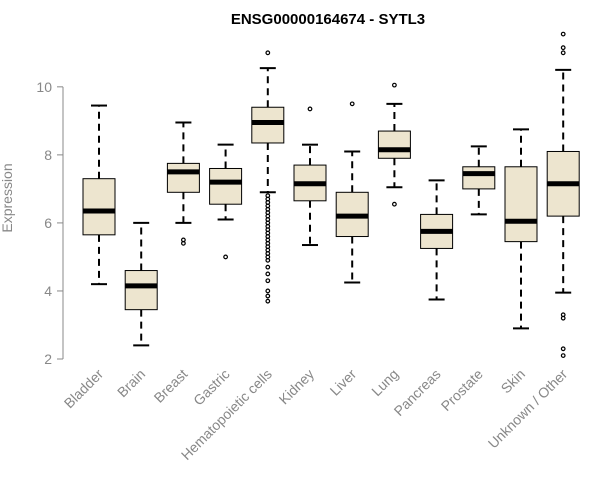 Image resolution: width=600 pixels, height=500 pixels. Describe the element at coordinates (131, 383) in the screenshot. I see `x-tick-label: Brain` at that location.